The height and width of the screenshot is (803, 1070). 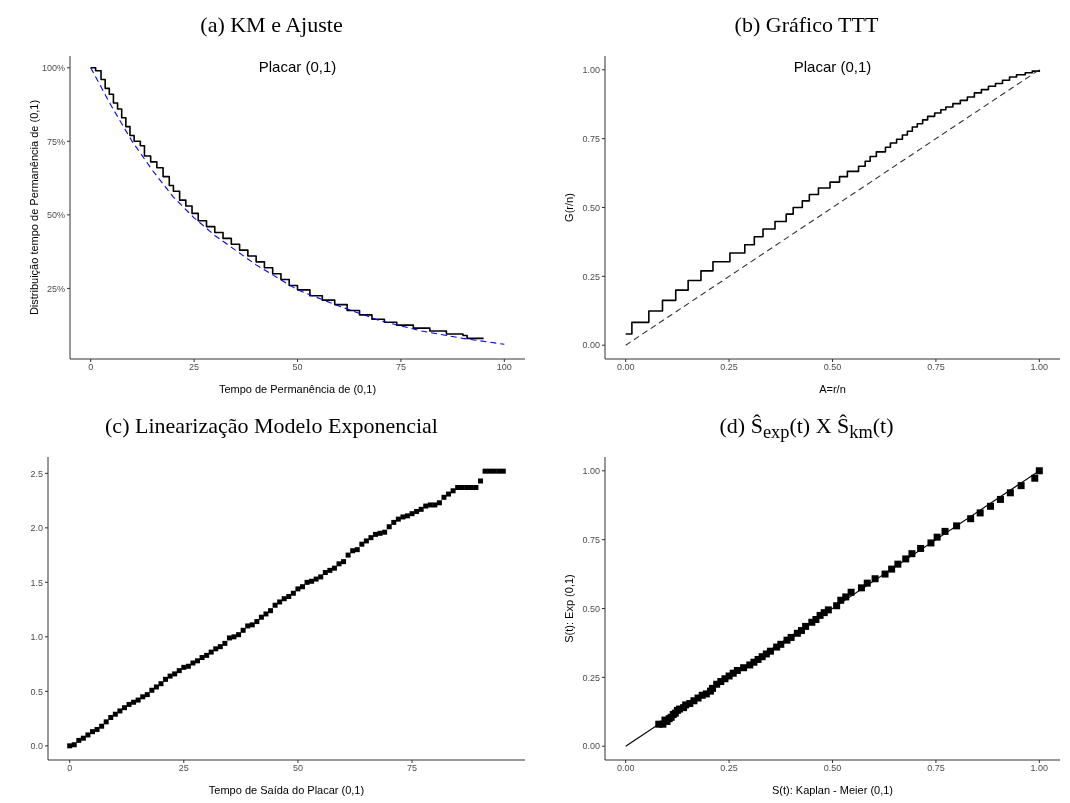 I want to click on x-tick-label: 100, so click(x=504, y=367).